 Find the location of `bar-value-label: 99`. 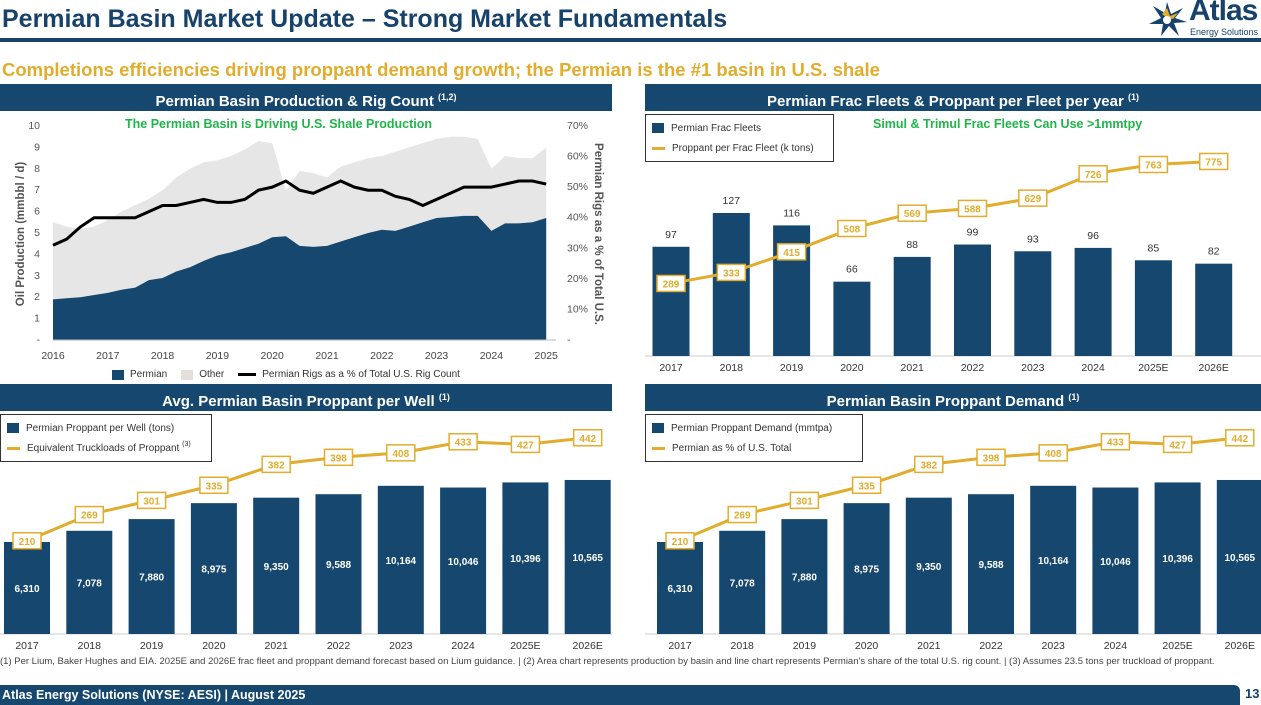

bar-value-label: 99 is located at coordinates (973, 233).